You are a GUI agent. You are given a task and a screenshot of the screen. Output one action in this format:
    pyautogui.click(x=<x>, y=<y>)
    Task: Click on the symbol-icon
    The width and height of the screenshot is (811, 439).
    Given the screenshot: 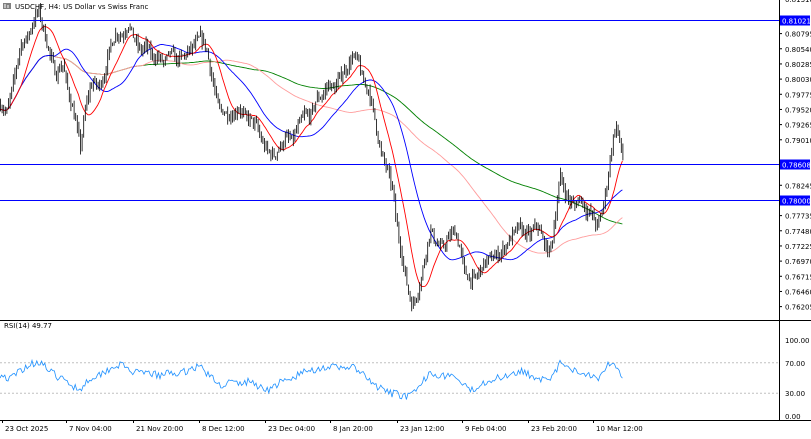 What is the action you would take?
    pyautogui.click(x=7, y=6)
    